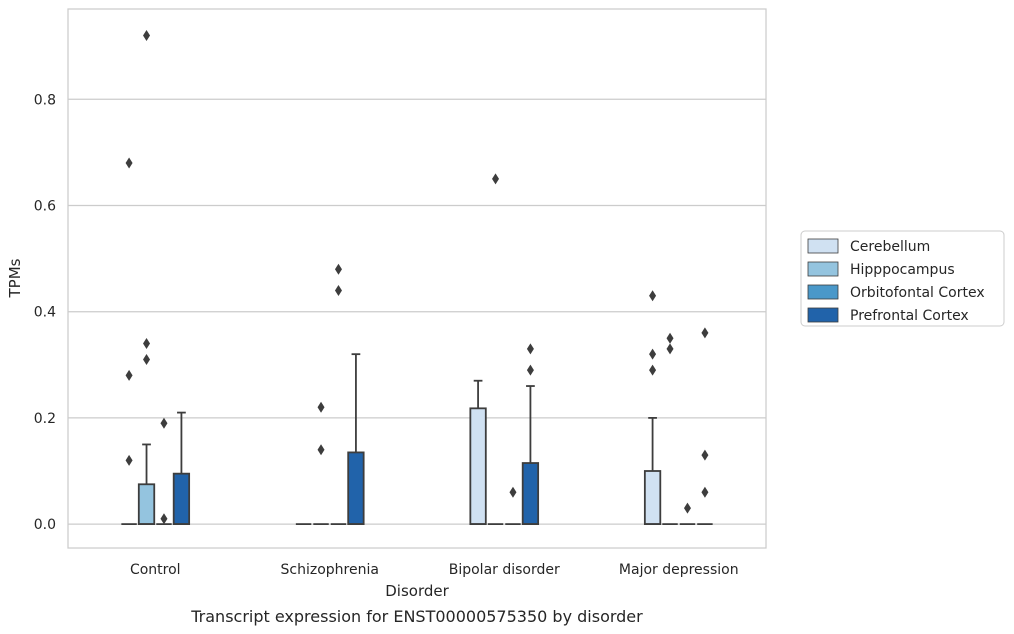 Image resolution: width=1014 pixels, height=634 pixels. I want to click on x-tick-label: Bipolar disorder, so click(504, 570).